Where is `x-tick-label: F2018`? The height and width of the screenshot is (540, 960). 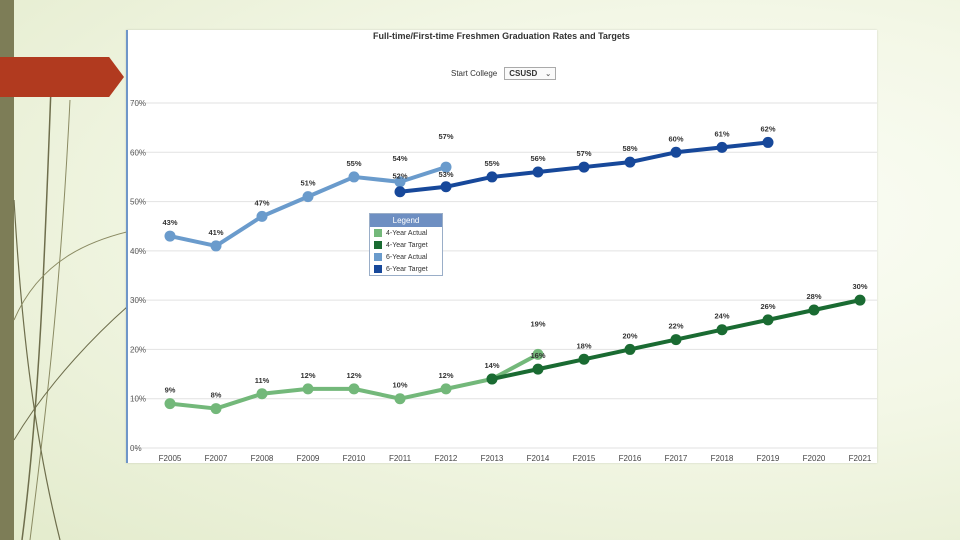
x-tick-label: F2018 is located at coordinates (722, 458).